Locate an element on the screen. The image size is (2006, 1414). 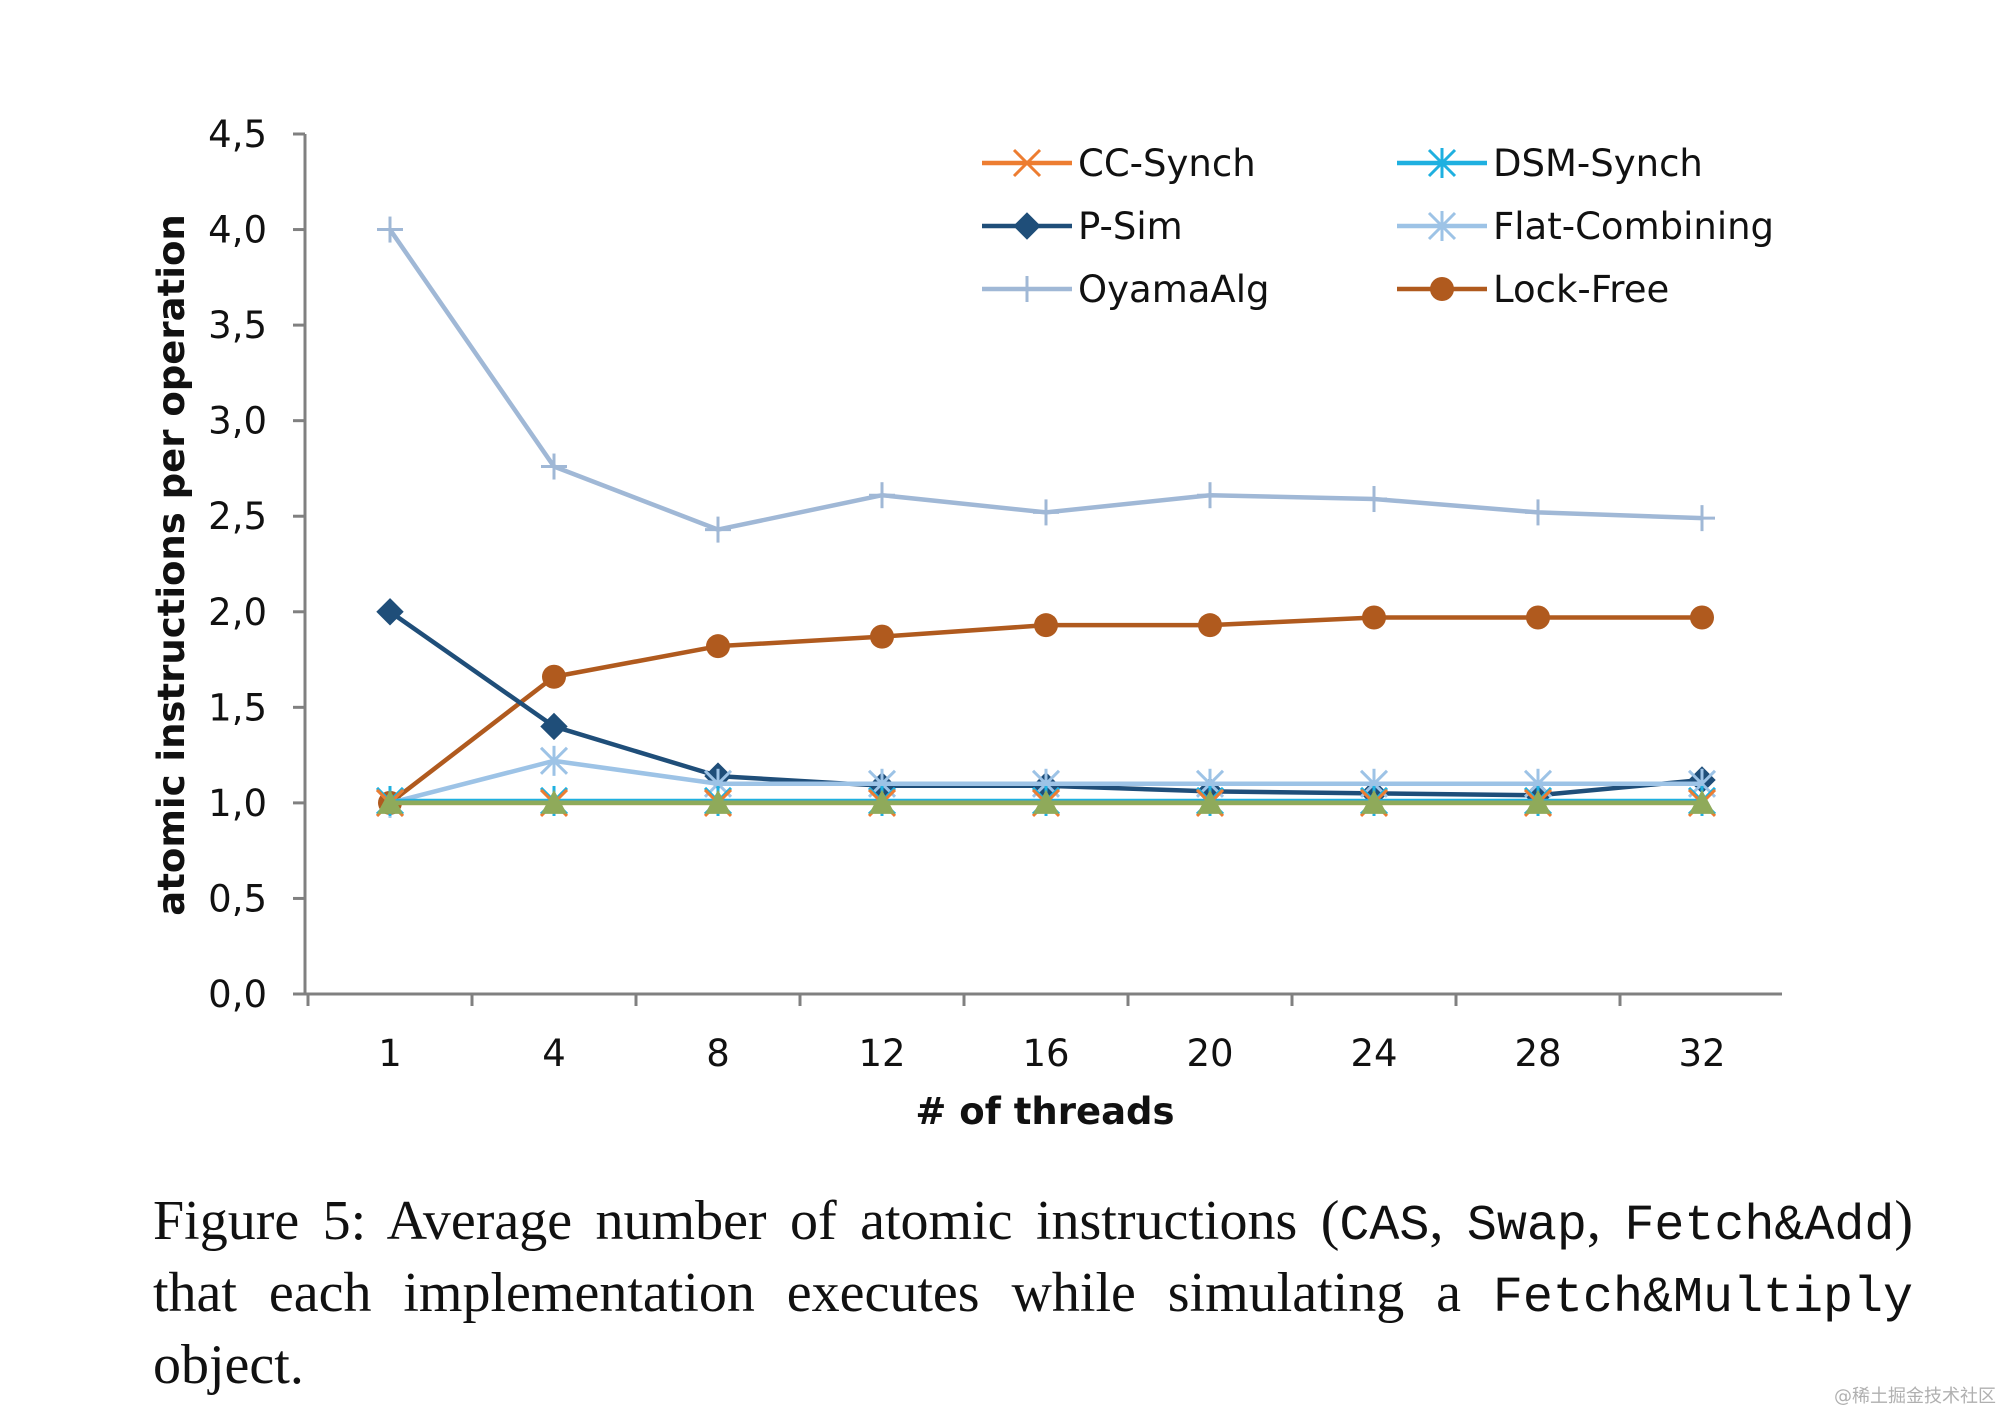
legend-item-cc-synch: CC-Synch is located at coordinates (1119, 163).